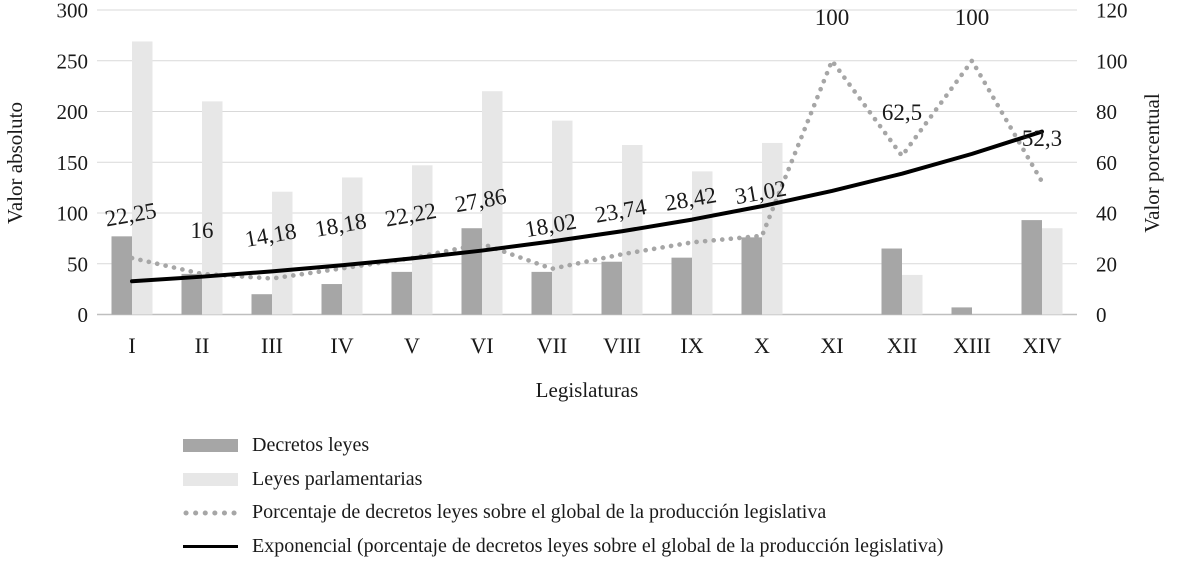 This screenshot has width=1181, height=567. Describe the element at coordinates (210, 479) in the screenshot. I see `bar-swatch-light-icon` at that location.